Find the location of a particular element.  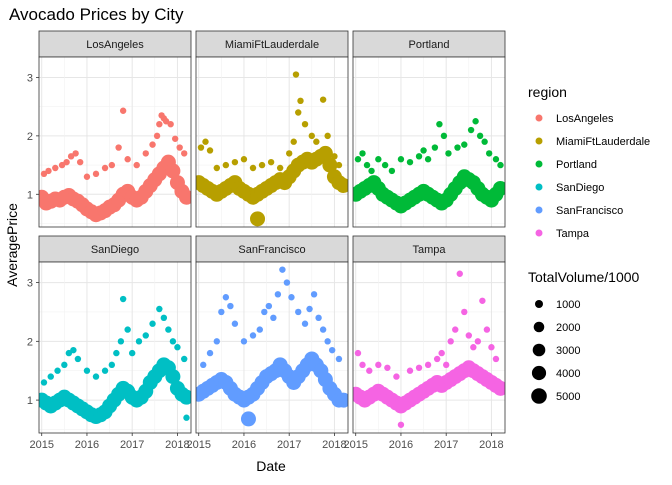

facet-panel-miamiftlauderdale: MiamiFtLauderdale is located at coordinates (272, 129).